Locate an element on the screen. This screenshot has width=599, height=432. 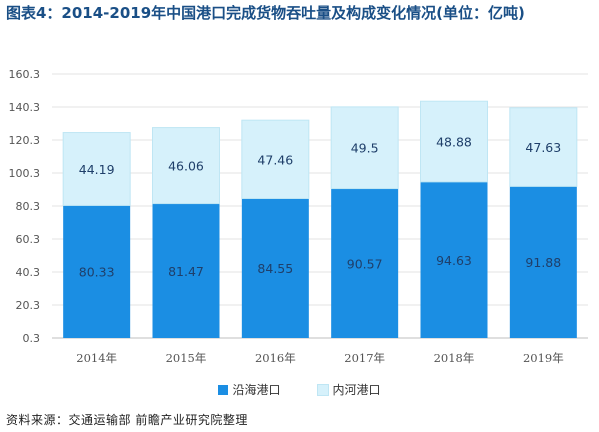
x-tick-label: 2017年 is located at coordinates (364, 358).